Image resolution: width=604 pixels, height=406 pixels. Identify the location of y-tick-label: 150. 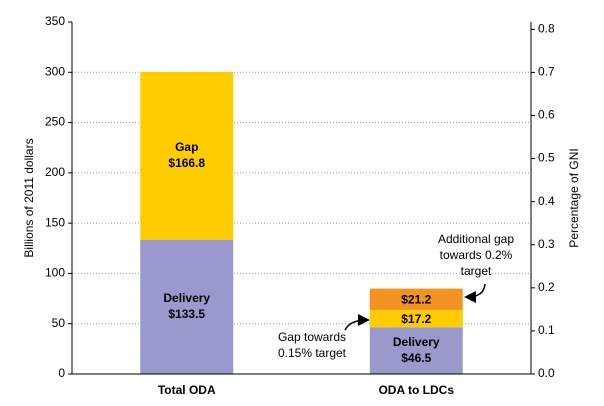
(55, 222).